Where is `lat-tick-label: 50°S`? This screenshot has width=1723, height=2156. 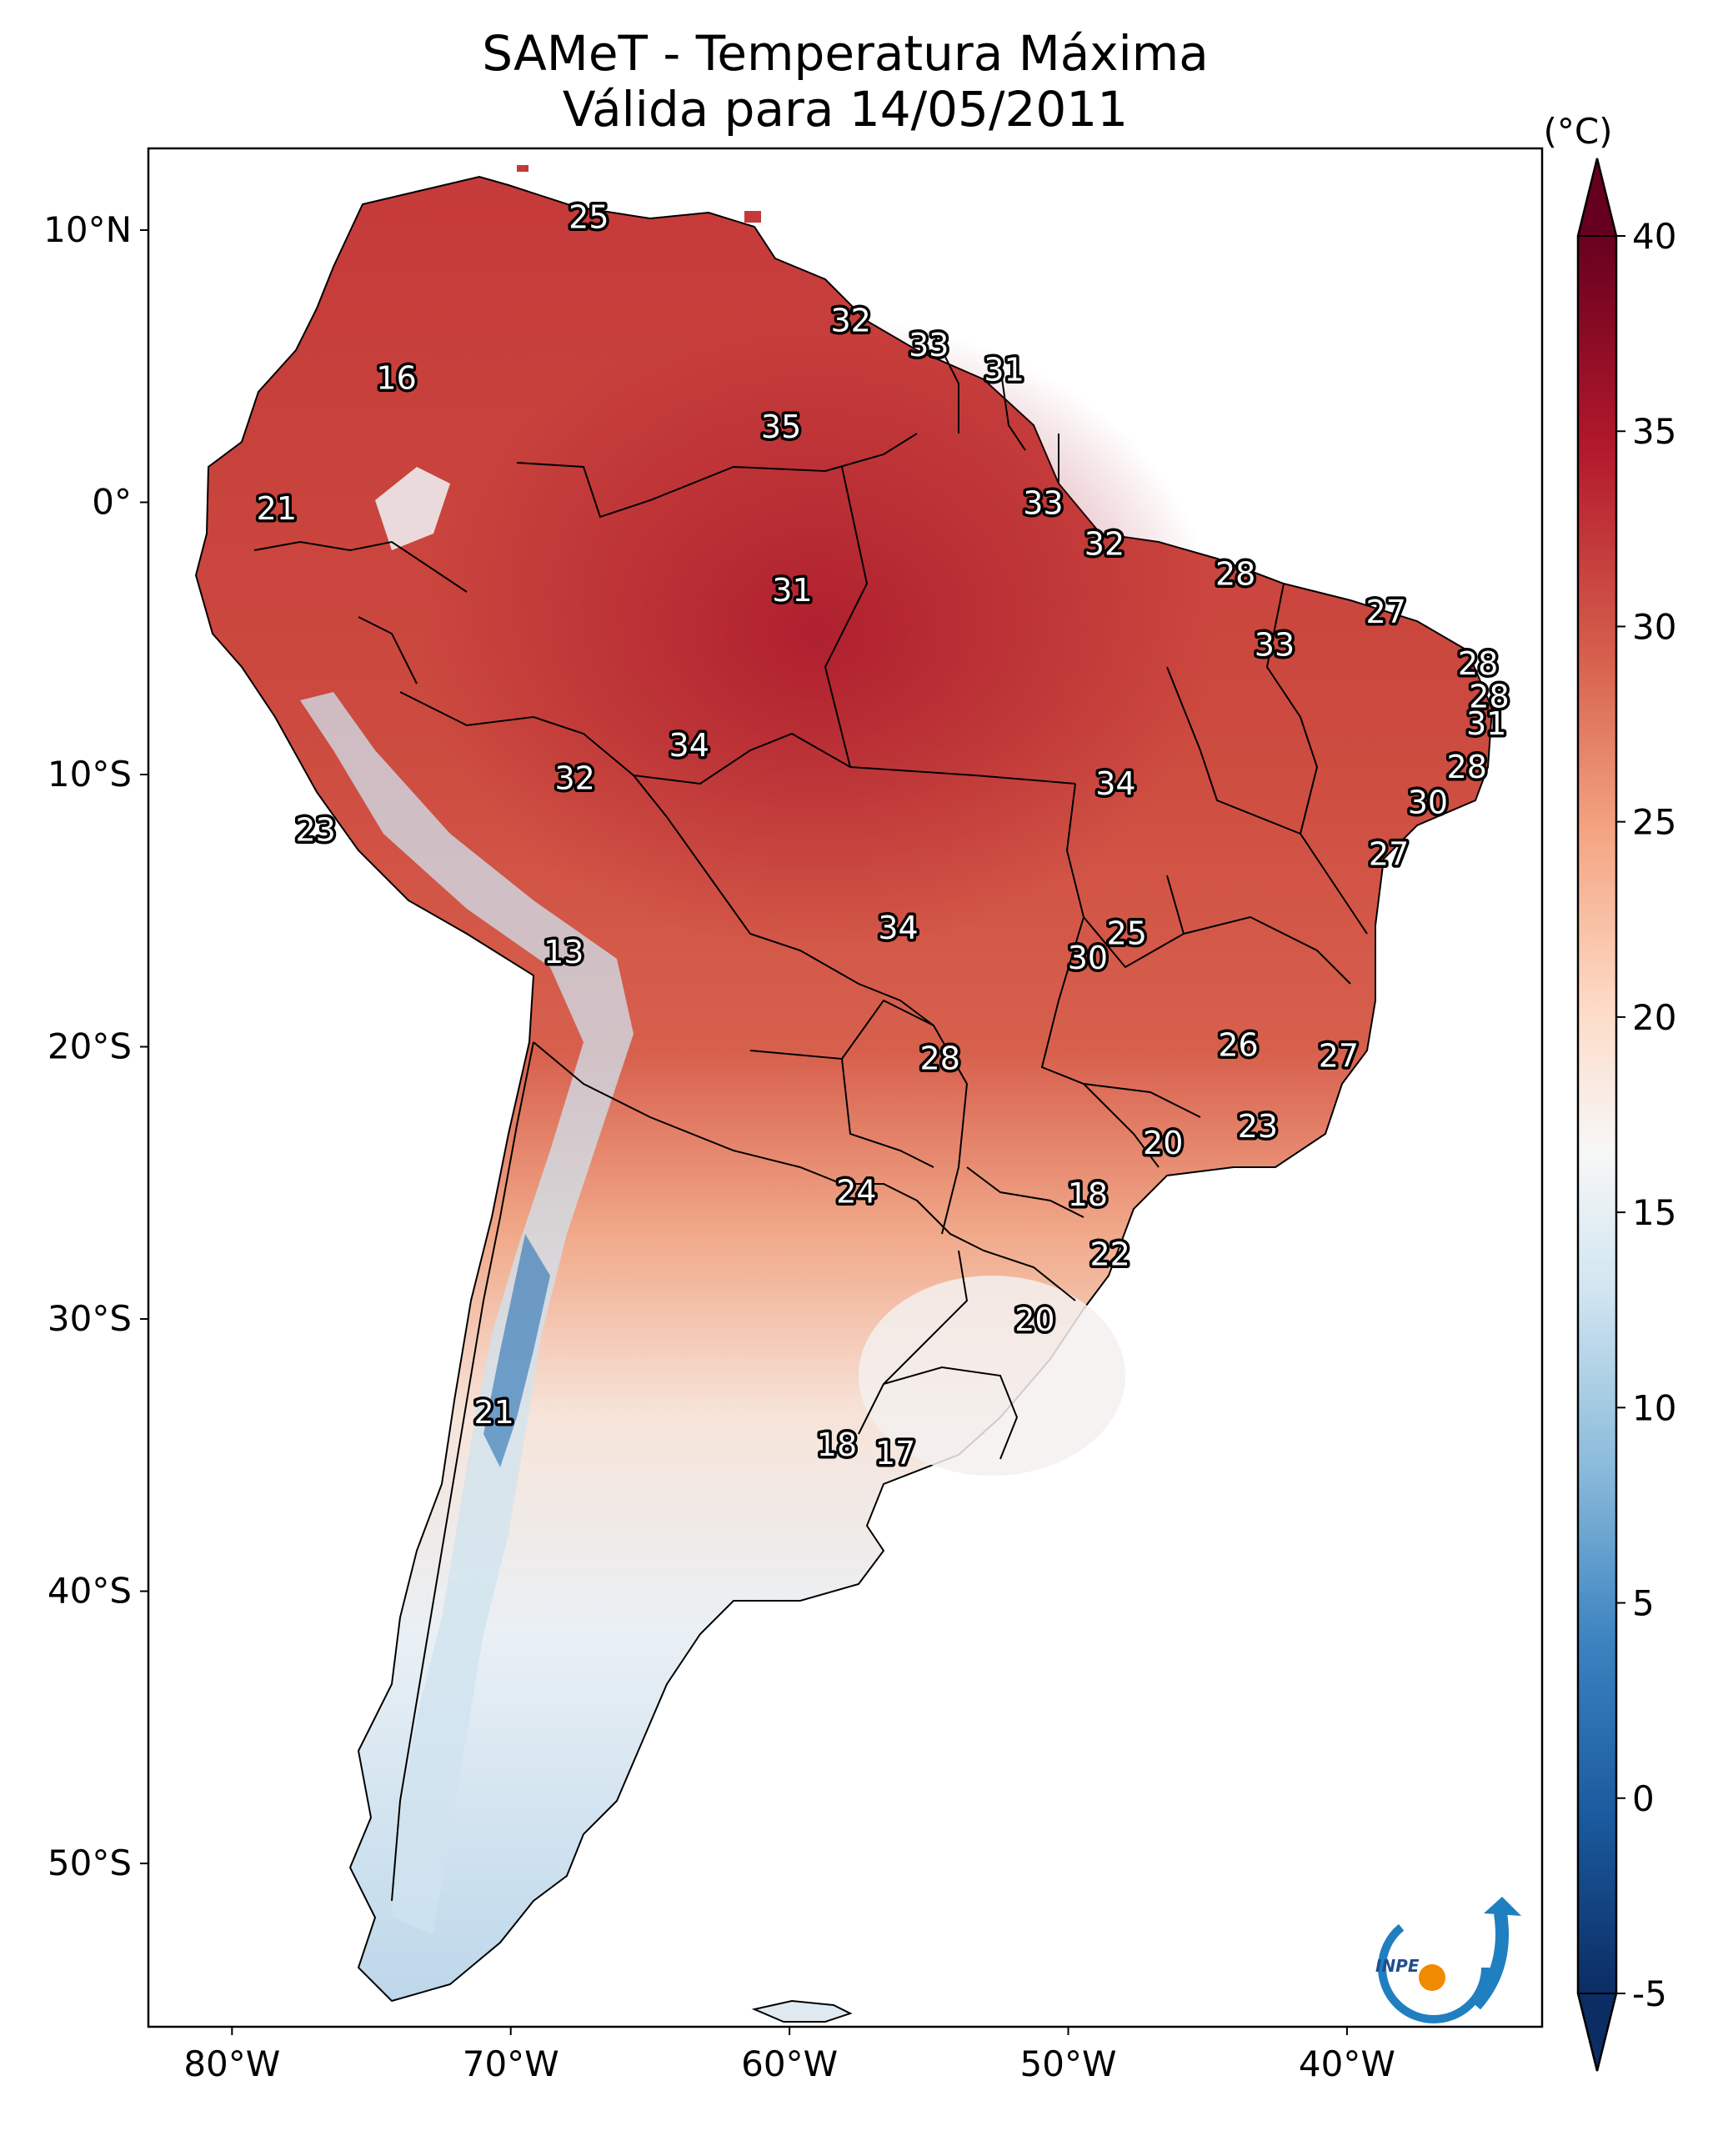
lat-tick-label: 50°S is located at coordinates (90, 1863).